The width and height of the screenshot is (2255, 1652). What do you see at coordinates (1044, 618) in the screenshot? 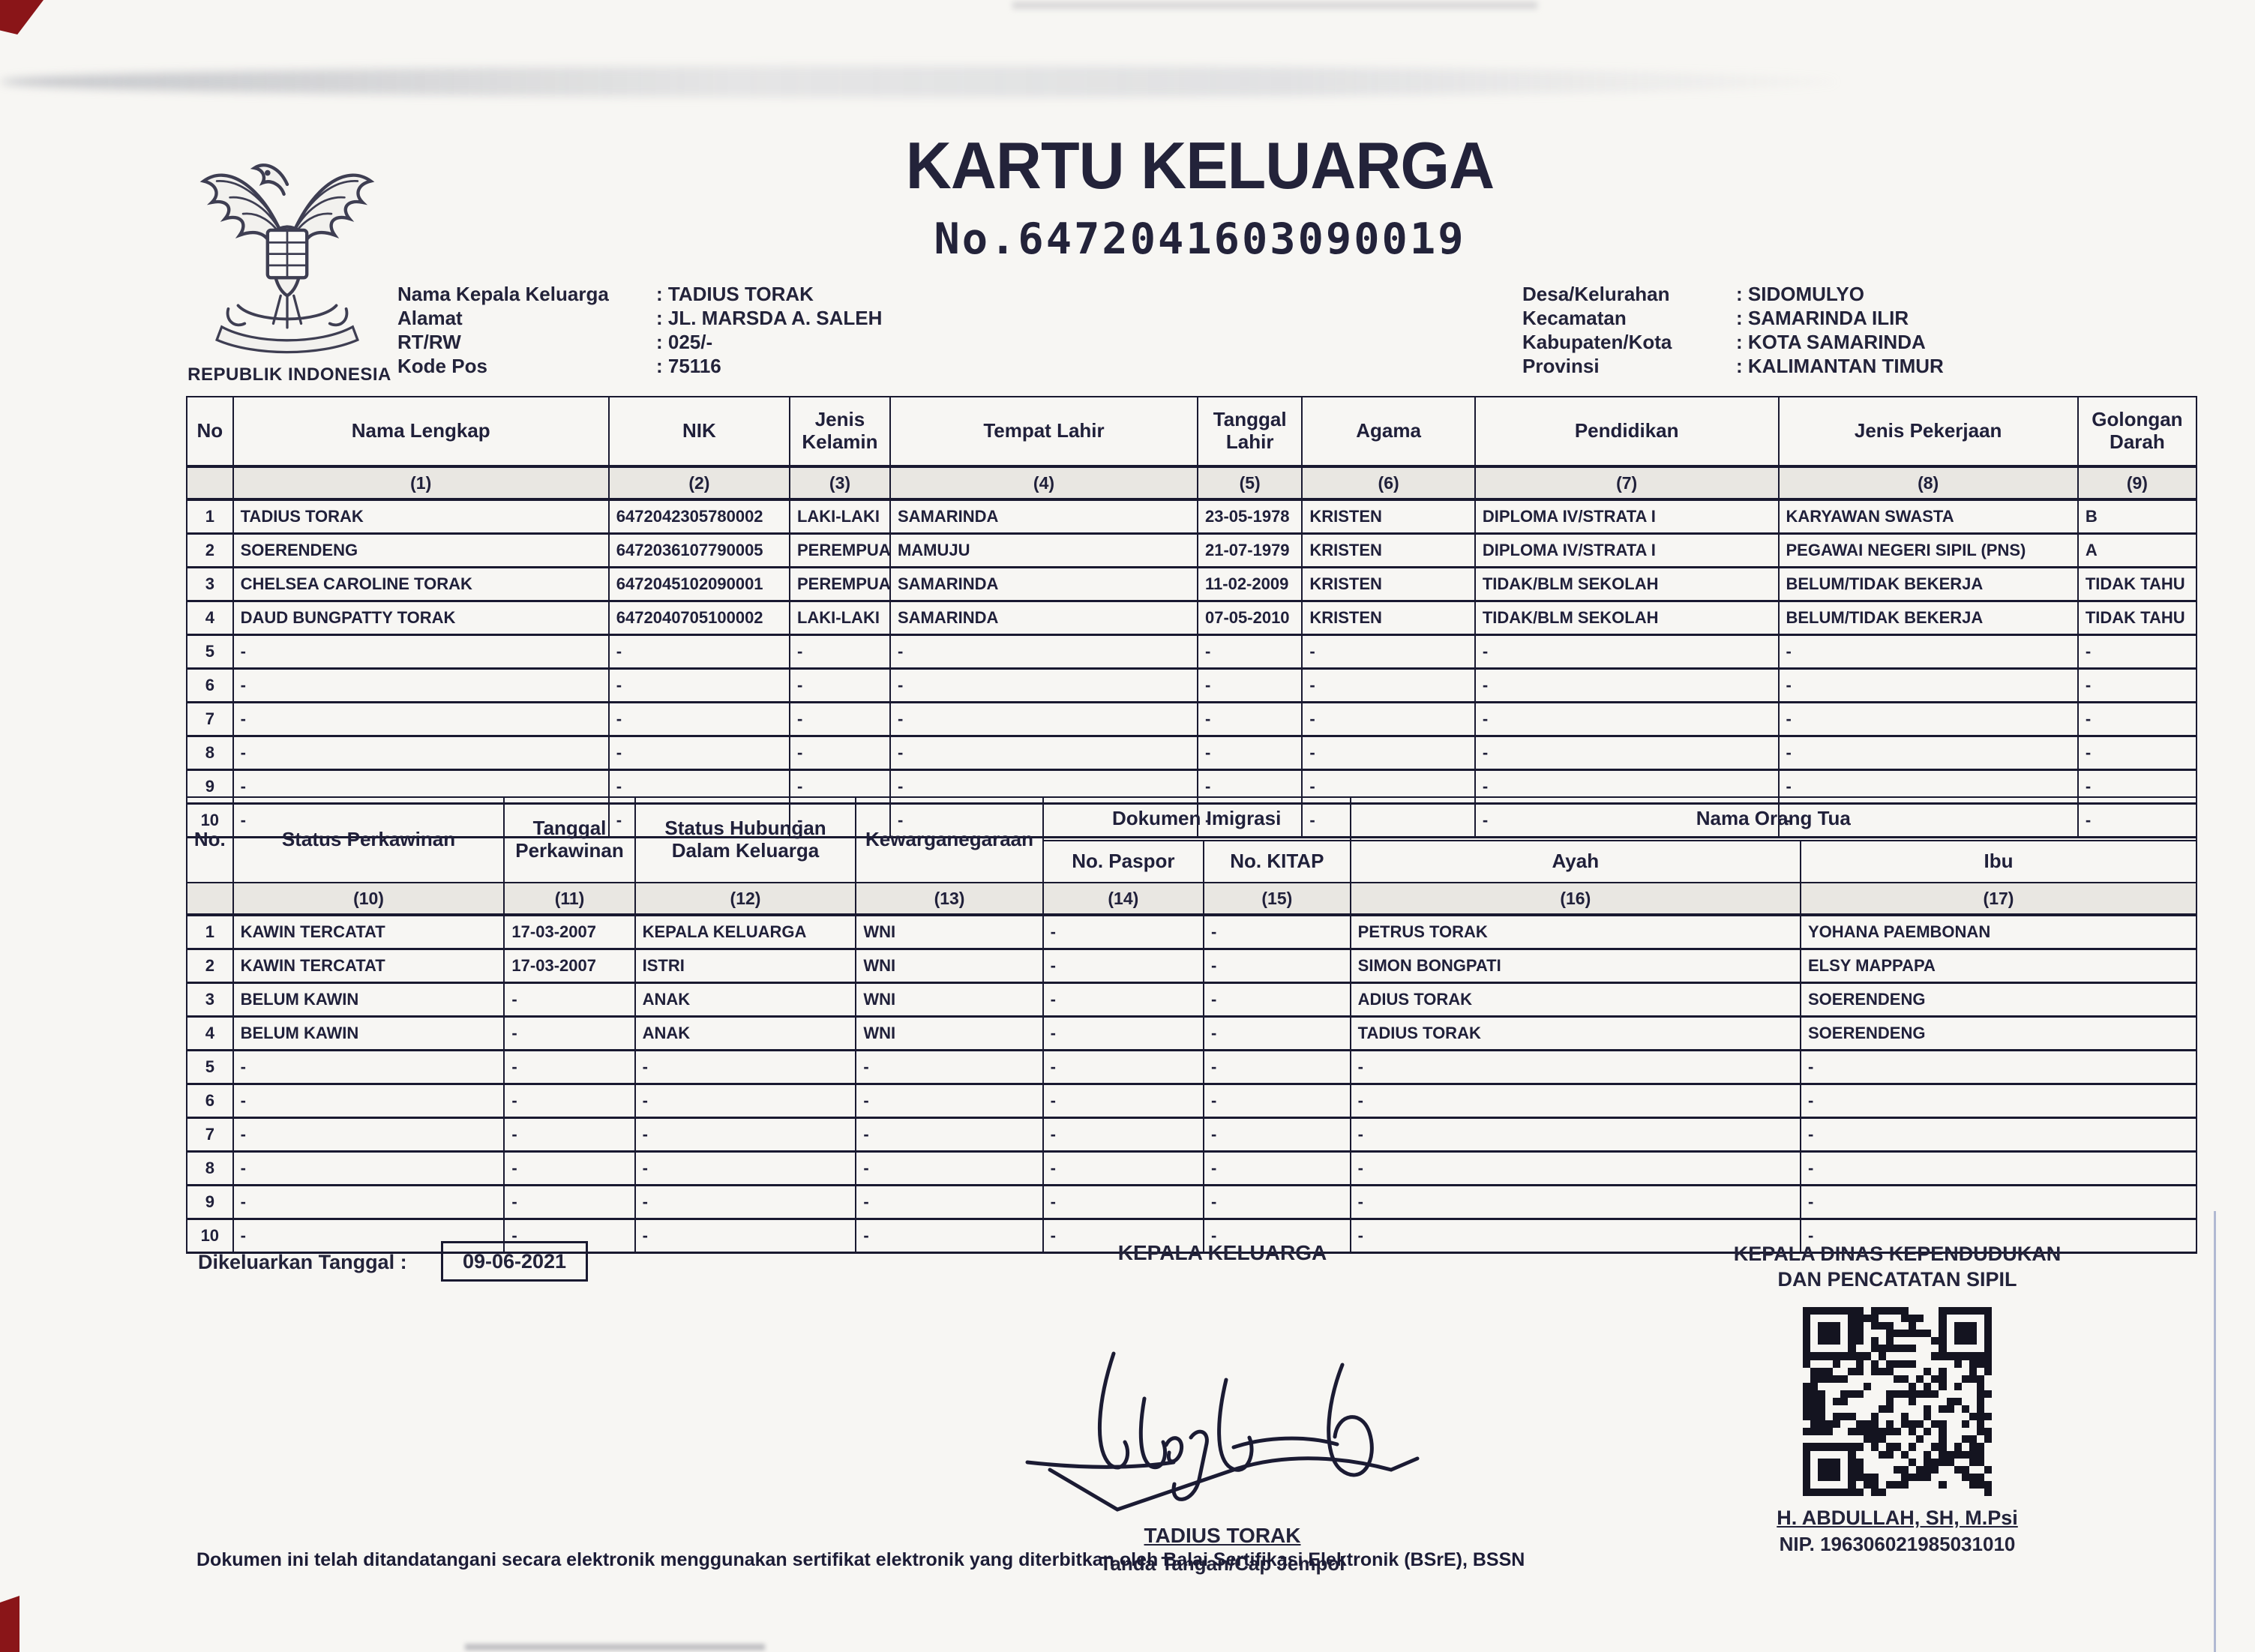
I see `cell: SAMARINDA` at bounding box center [1044, 618].